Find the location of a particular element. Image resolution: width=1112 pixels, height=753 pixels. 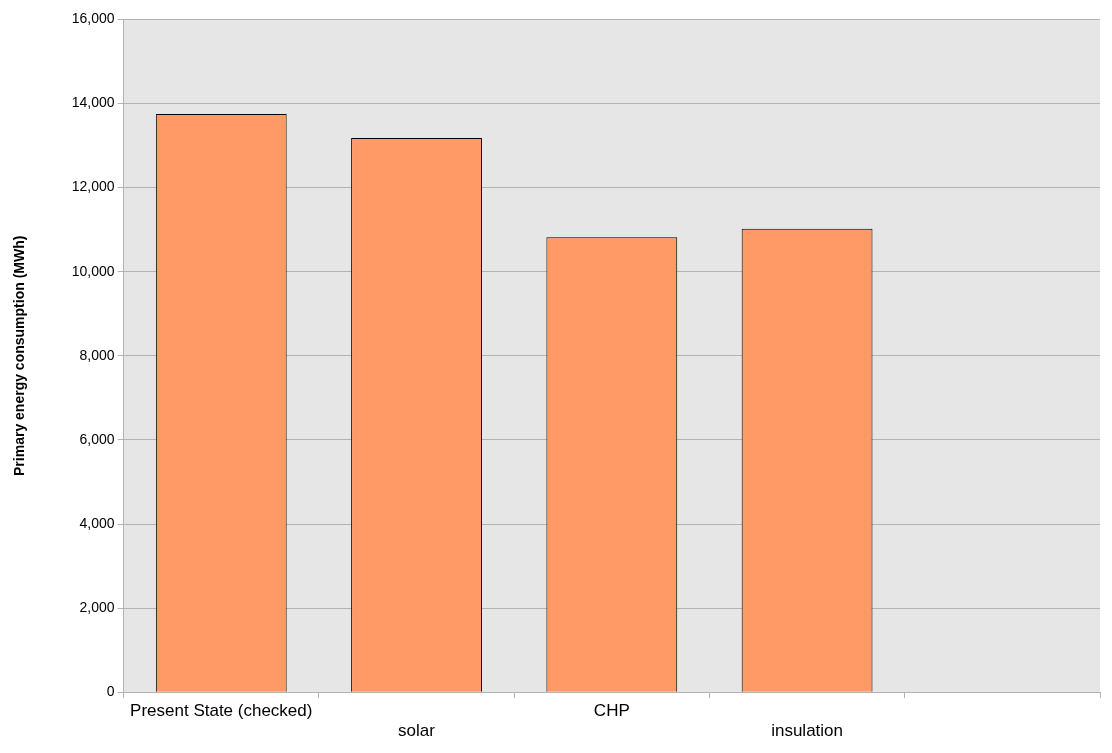

y-tick-label: 6,000 is located at coordinates (97, 438).